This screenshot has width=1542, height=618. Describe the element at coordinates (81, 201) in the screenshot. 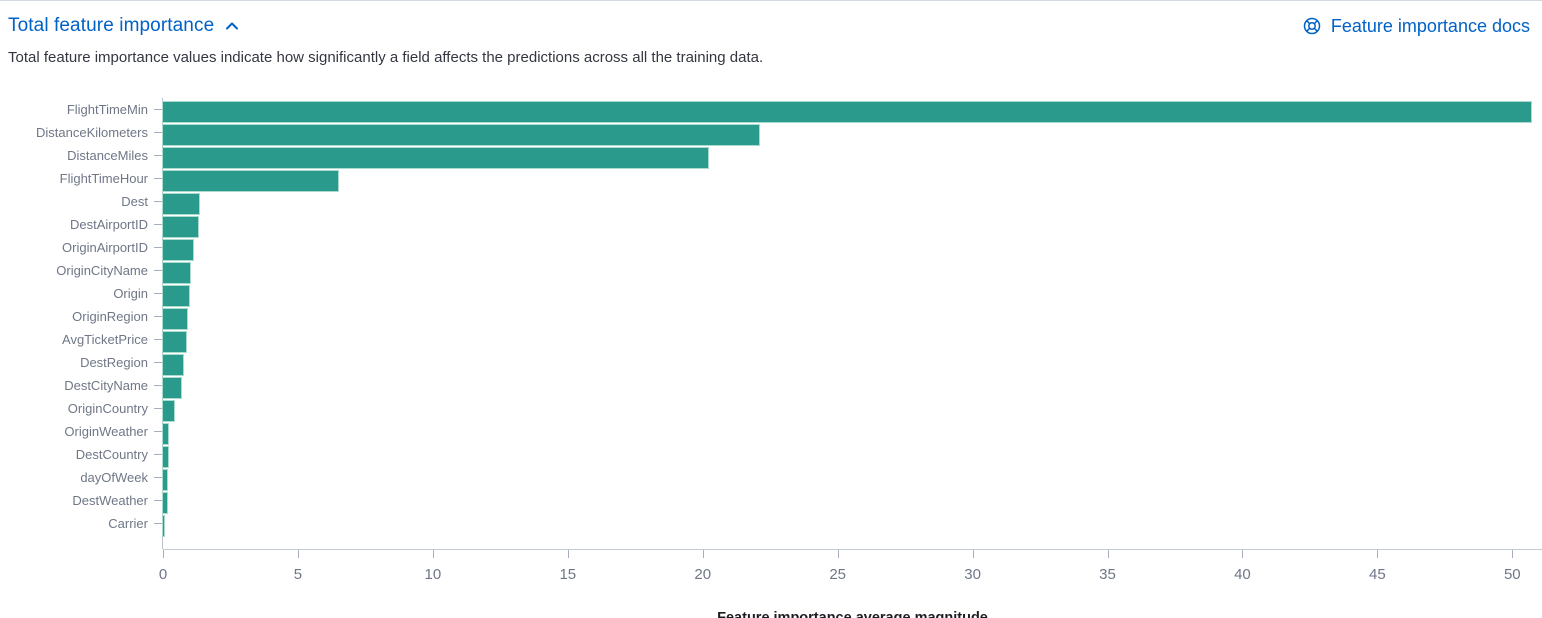

I see `y-axis-label-cell: Dest` at that location.